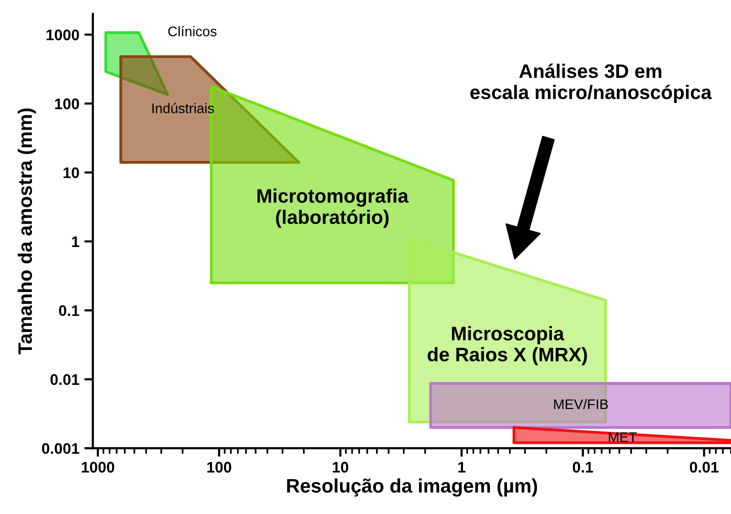  Describe the element at coordinates (340, 467) in the screenshot. I see `x-tick-label: 10` at that location.